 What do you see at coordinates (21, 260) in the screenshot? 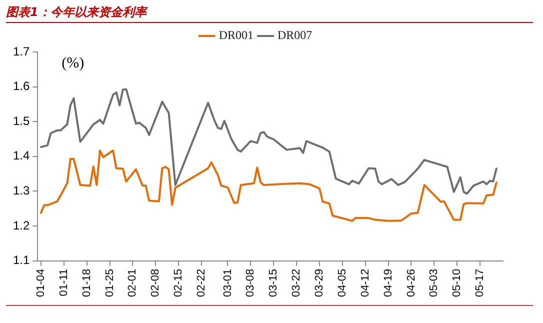
I see `y-tick-label: 1.1` at bounding box center [21, 260].